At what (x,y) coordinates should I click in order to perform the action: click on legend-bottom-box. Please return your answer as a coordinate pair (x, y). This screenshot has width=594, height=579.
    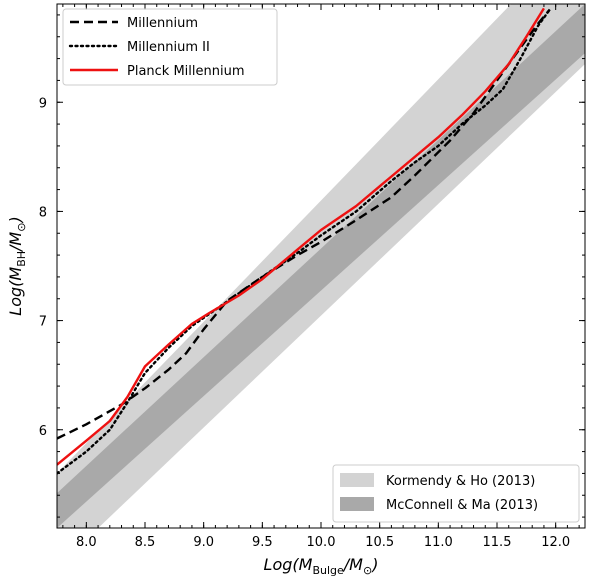
    Looking at the image, I should click on (456, 493).